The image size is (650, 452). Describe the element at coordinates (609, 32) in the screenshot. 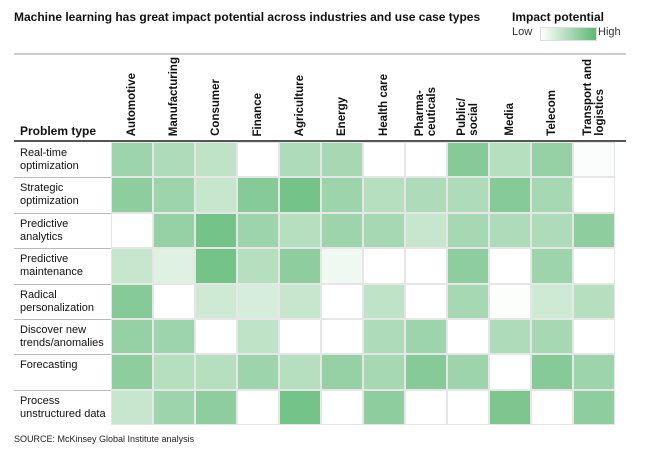

I see `legend-high-label: High` at that location.